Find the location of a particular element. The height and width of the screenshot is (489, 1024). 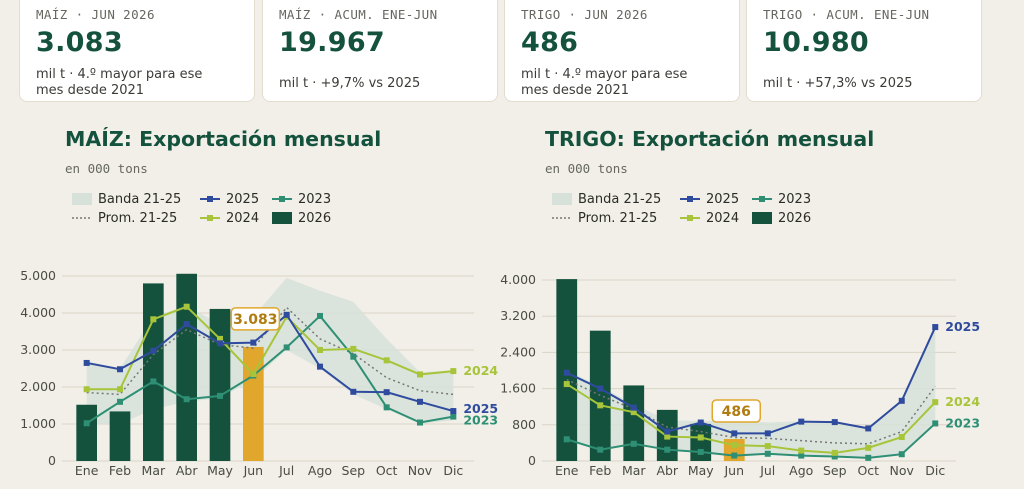

kpi-label: MAÍZ · JUN 2026 is located at coordinates (95, 14).